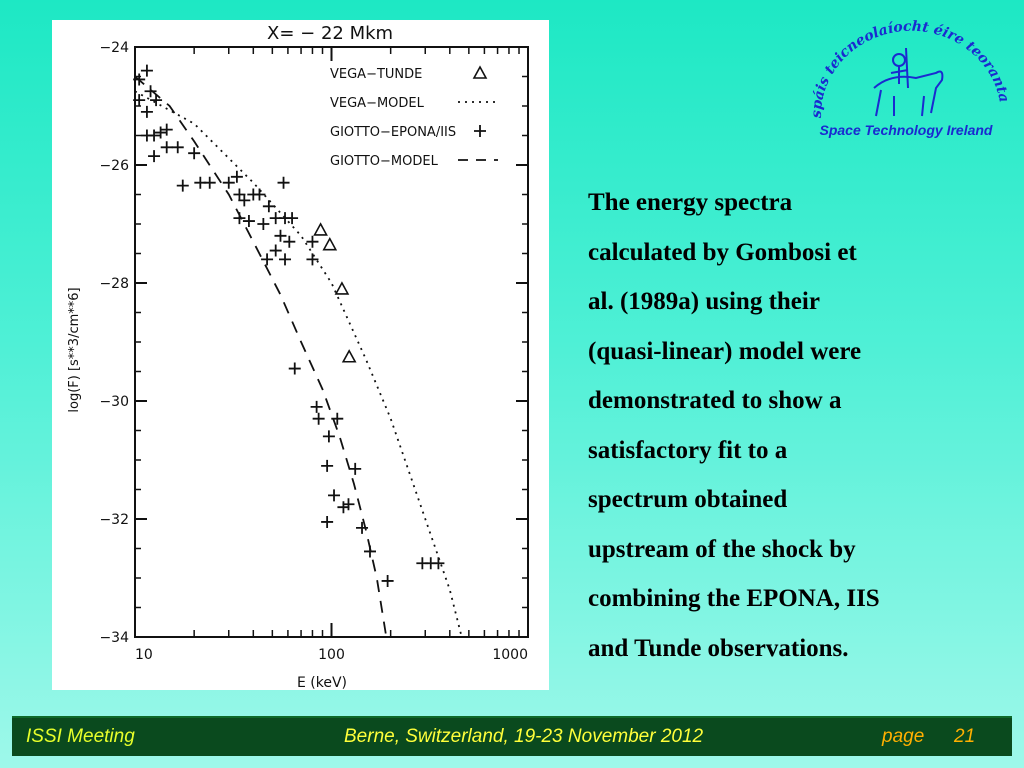  I want to click on footer-meeting-name: ISSI Meeting, so click(80, 736).